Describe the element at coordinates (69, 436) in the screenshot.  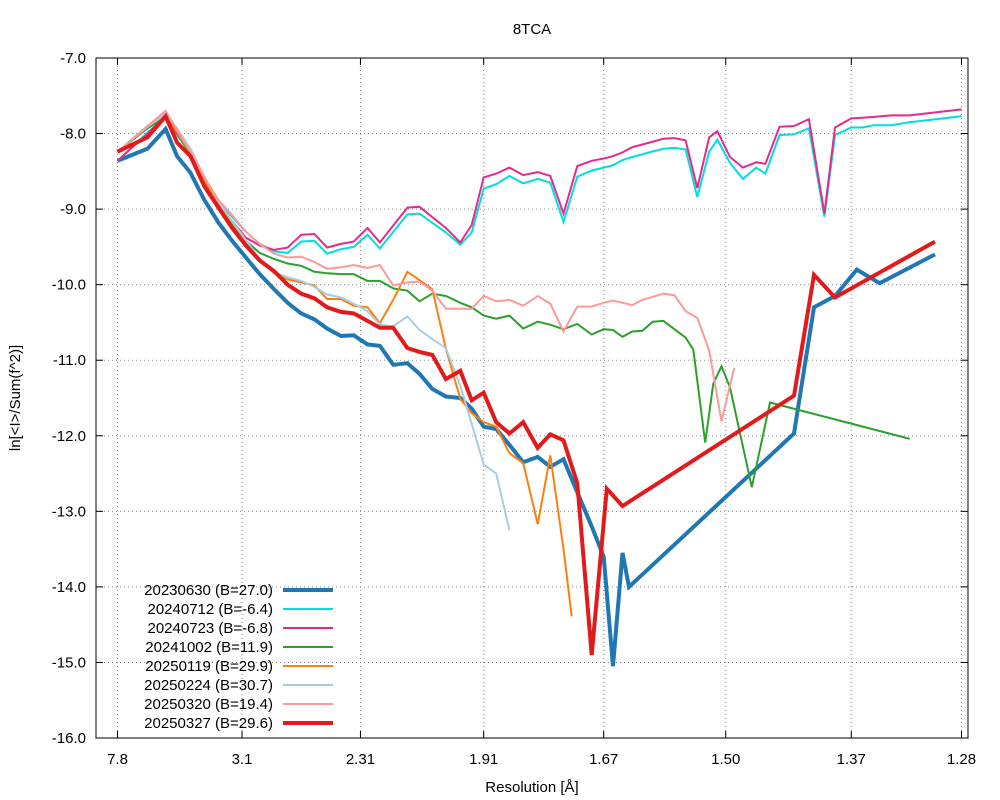
I see `y-tick-label: -12.0` at that location.